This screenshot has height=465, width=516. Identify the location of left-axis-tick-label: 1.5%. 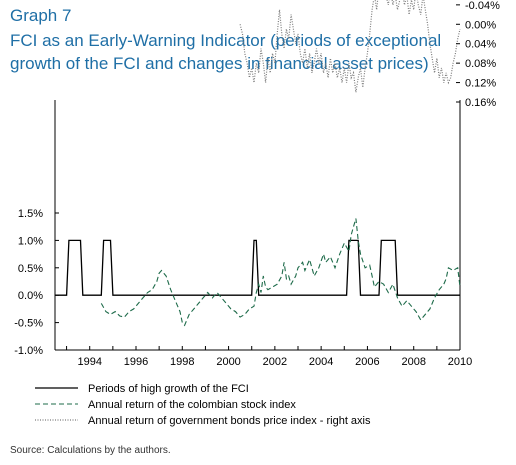
(30, 214).